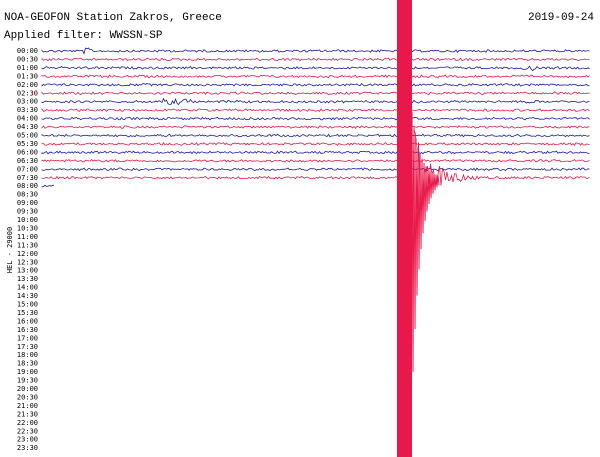  I want to click on time-label: 08:00, so click(27, 186).